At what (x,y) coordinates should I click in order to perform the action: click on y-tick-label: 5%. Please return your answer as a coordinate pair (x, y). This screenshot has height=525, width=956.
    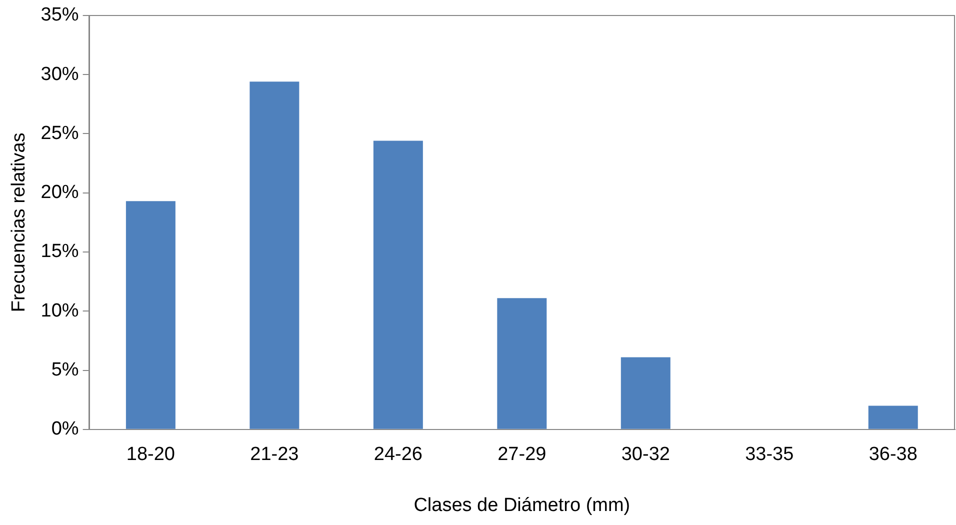
    Looking at the image, I should click on (65, 369).